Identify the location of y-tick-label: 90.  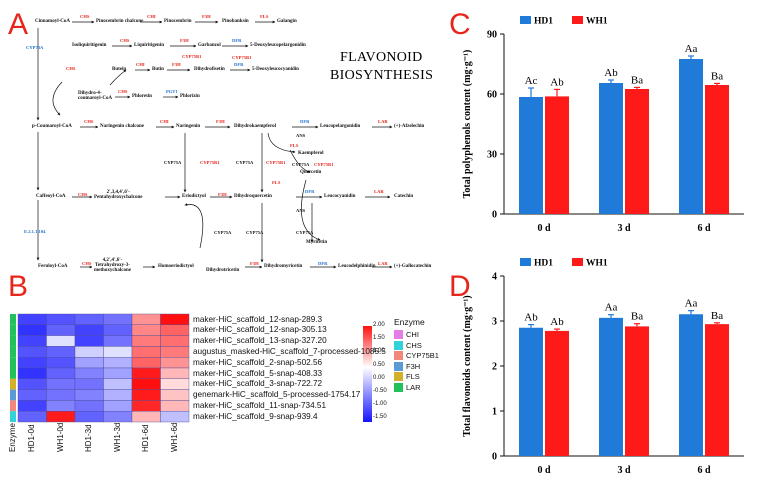
(492, 35).